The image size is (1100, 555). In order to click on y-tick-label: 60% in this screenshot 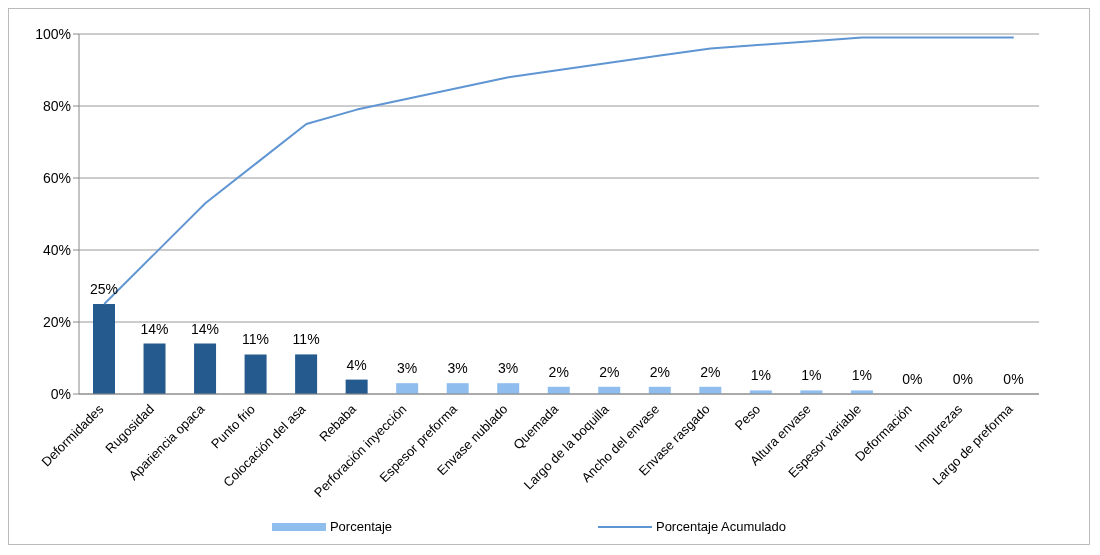, I will do `click(56, 177)`.